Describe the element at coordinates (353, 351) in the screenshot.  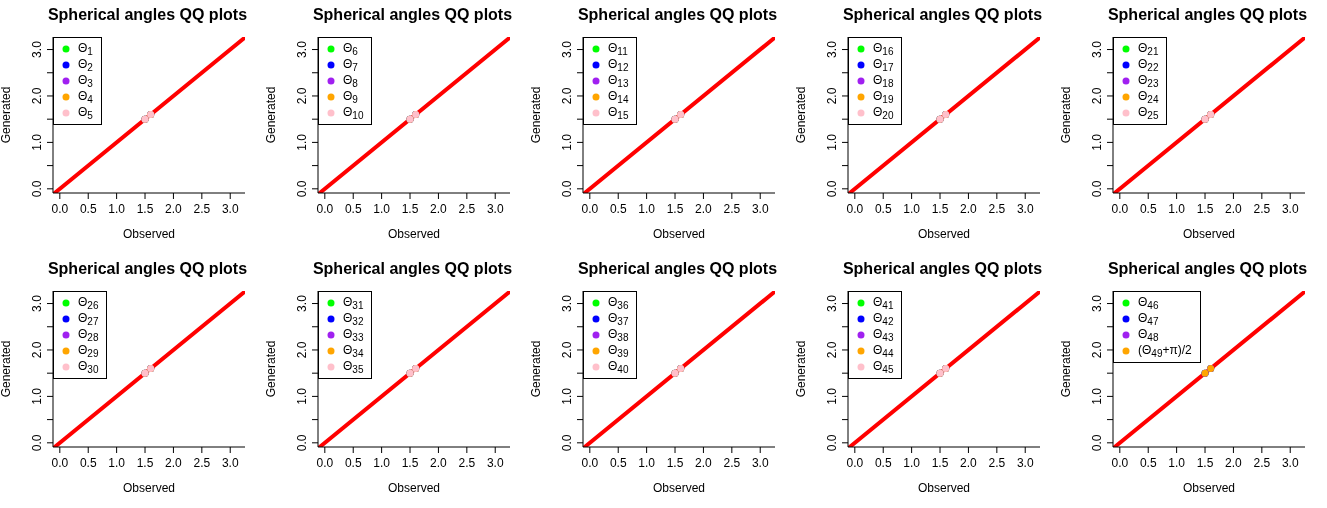
I see `legend-label: Θ$_{34}$` at that location.